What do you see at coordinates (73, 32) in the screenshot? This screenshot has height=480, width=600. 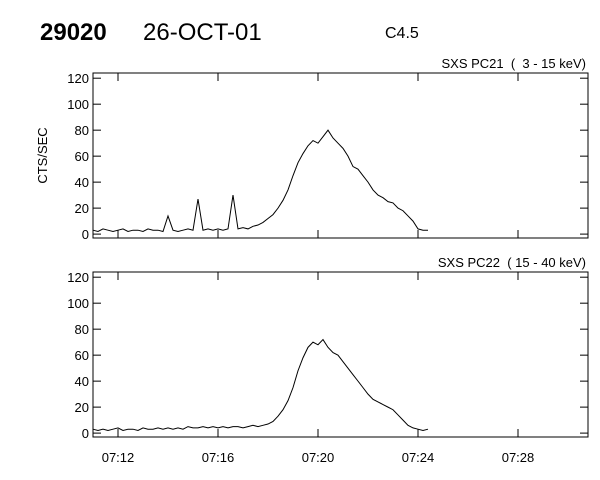 I see `event-id: 29020` at bounding box center [73, 32].